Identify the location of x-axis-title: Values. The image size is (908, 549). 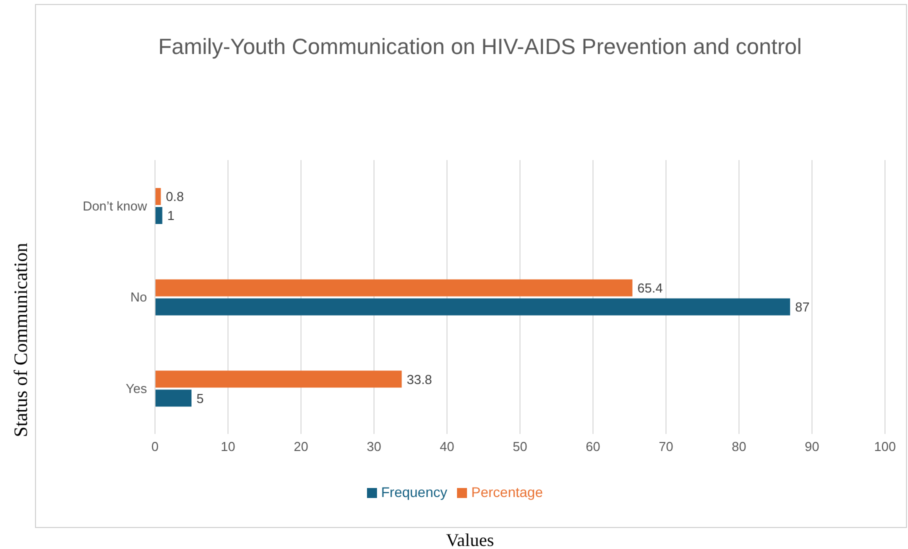
(470, 539).